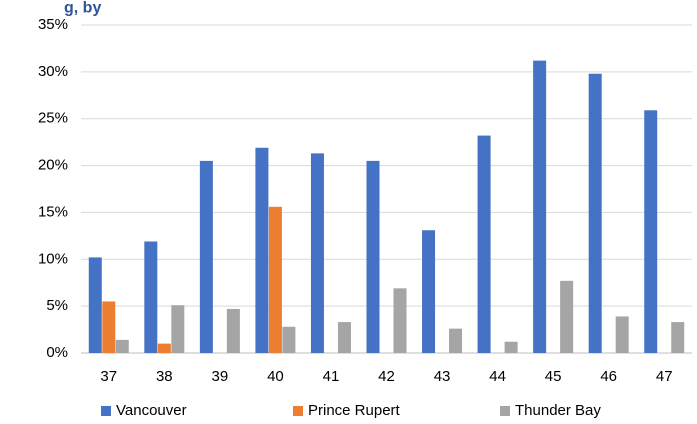  What do you see at coordinates (53, 258) in the screenshot?
I see `y-tick-label: 10%` at bounding box center [53, 258].